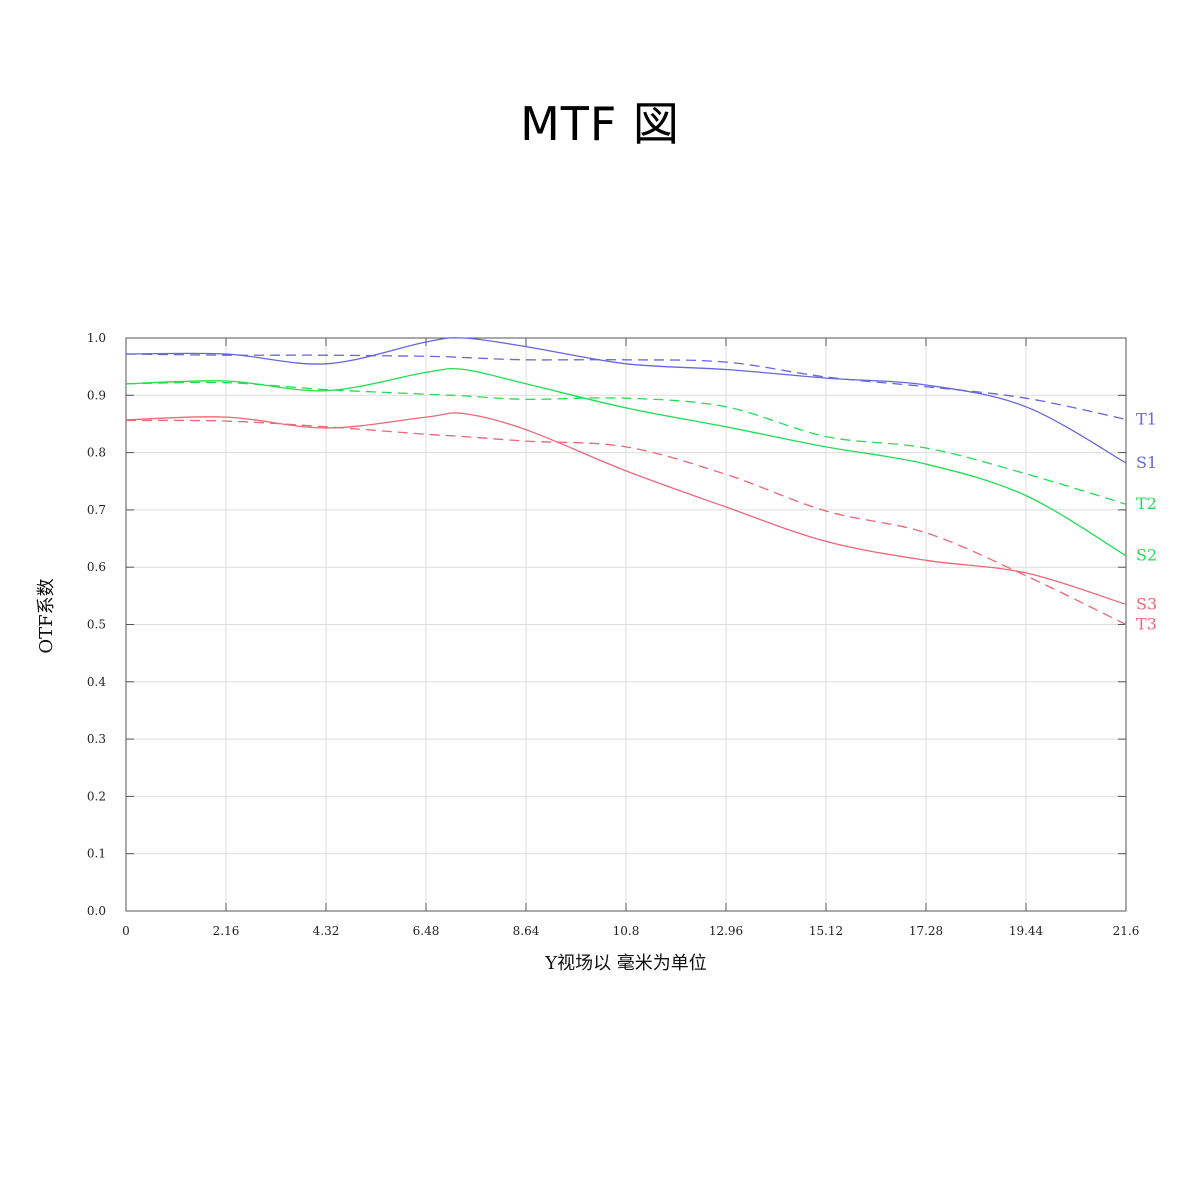 The height and width of the screenshot is (1200, 1200). What do you see at coordinates (625, 963) in the screenshot?
I see `x-axis-label: Y视场以 毫米为单位` at bounding box center [625, 963].